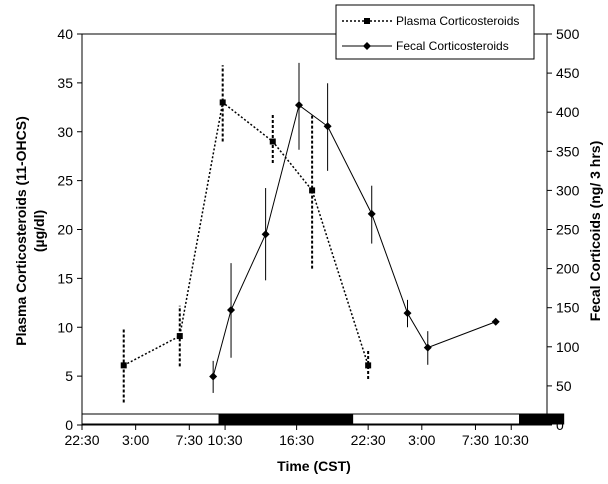 The height and width of the screenshot is (484, 608). Describe the element at coordinates (65, 83) in the screenshot. I see `left-tick-label: 35` at that location.